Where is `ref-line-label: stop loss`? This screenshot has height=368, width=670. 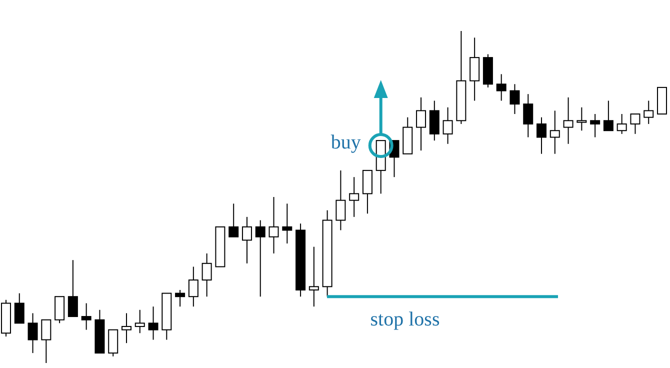
ref-line-label: stop loss is located at coordinates (405, 319).